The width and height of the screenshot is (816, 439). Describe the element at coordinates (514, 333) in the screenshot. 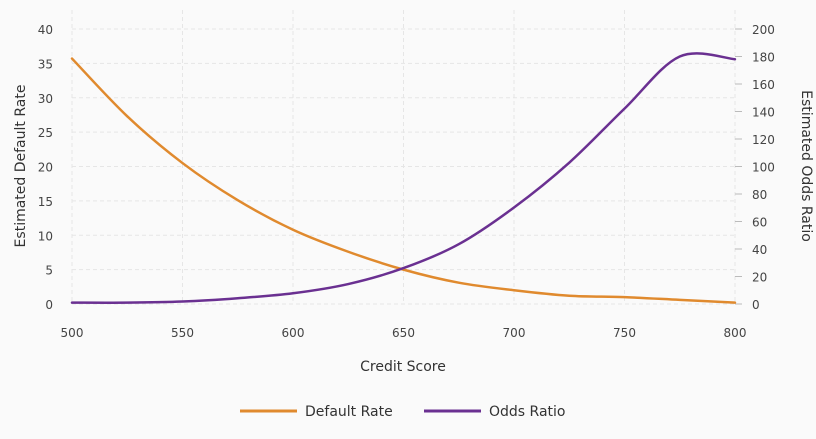

I see `x-tick-label-700: 700` at that location.